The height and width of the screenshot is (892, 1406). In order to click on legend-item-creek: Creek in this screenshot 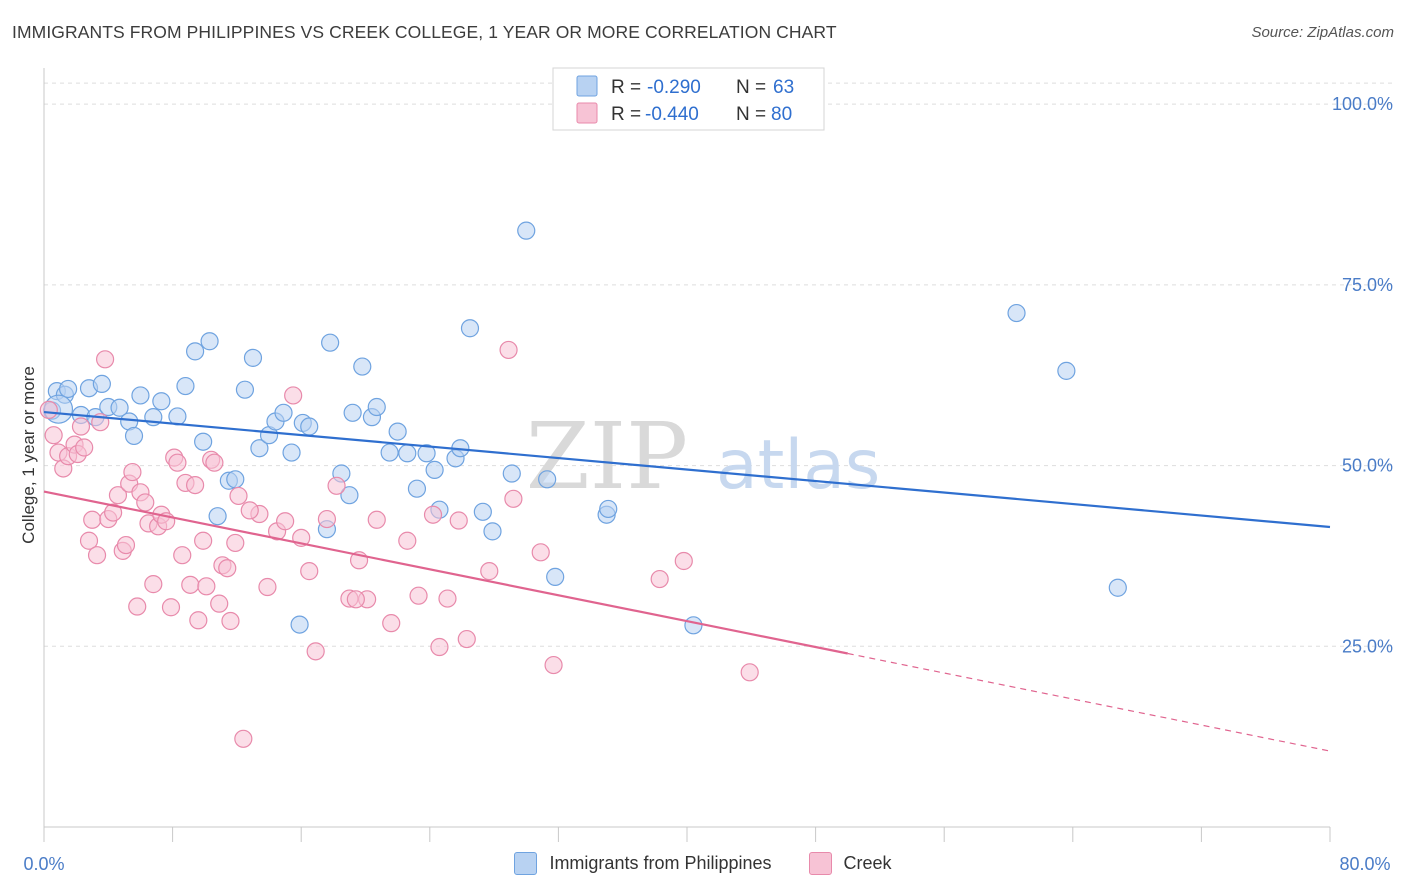, I will do `click(850, 863)`.